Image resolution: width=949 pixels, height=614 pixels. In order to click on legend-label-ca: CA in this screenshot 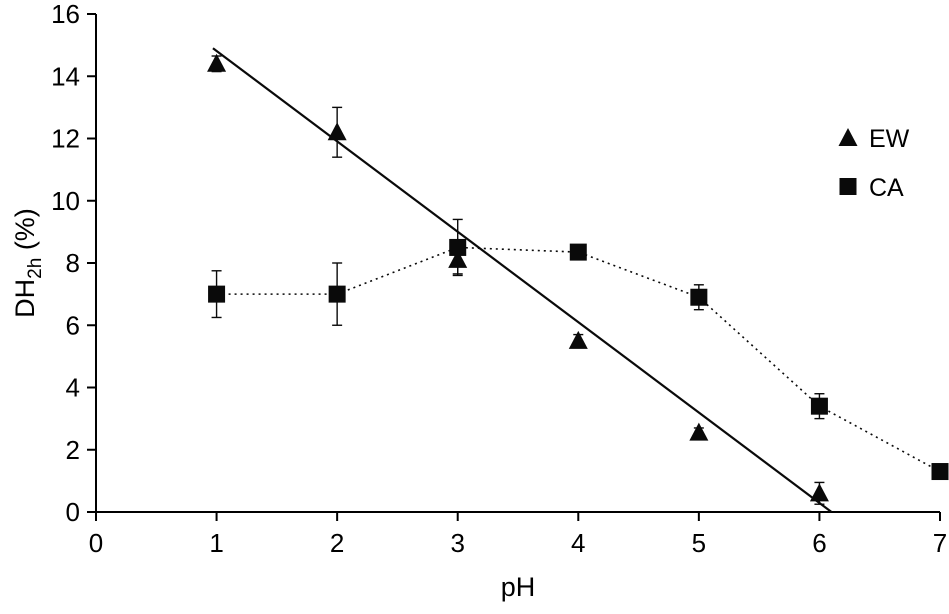, I will do `click(886, 188)`.